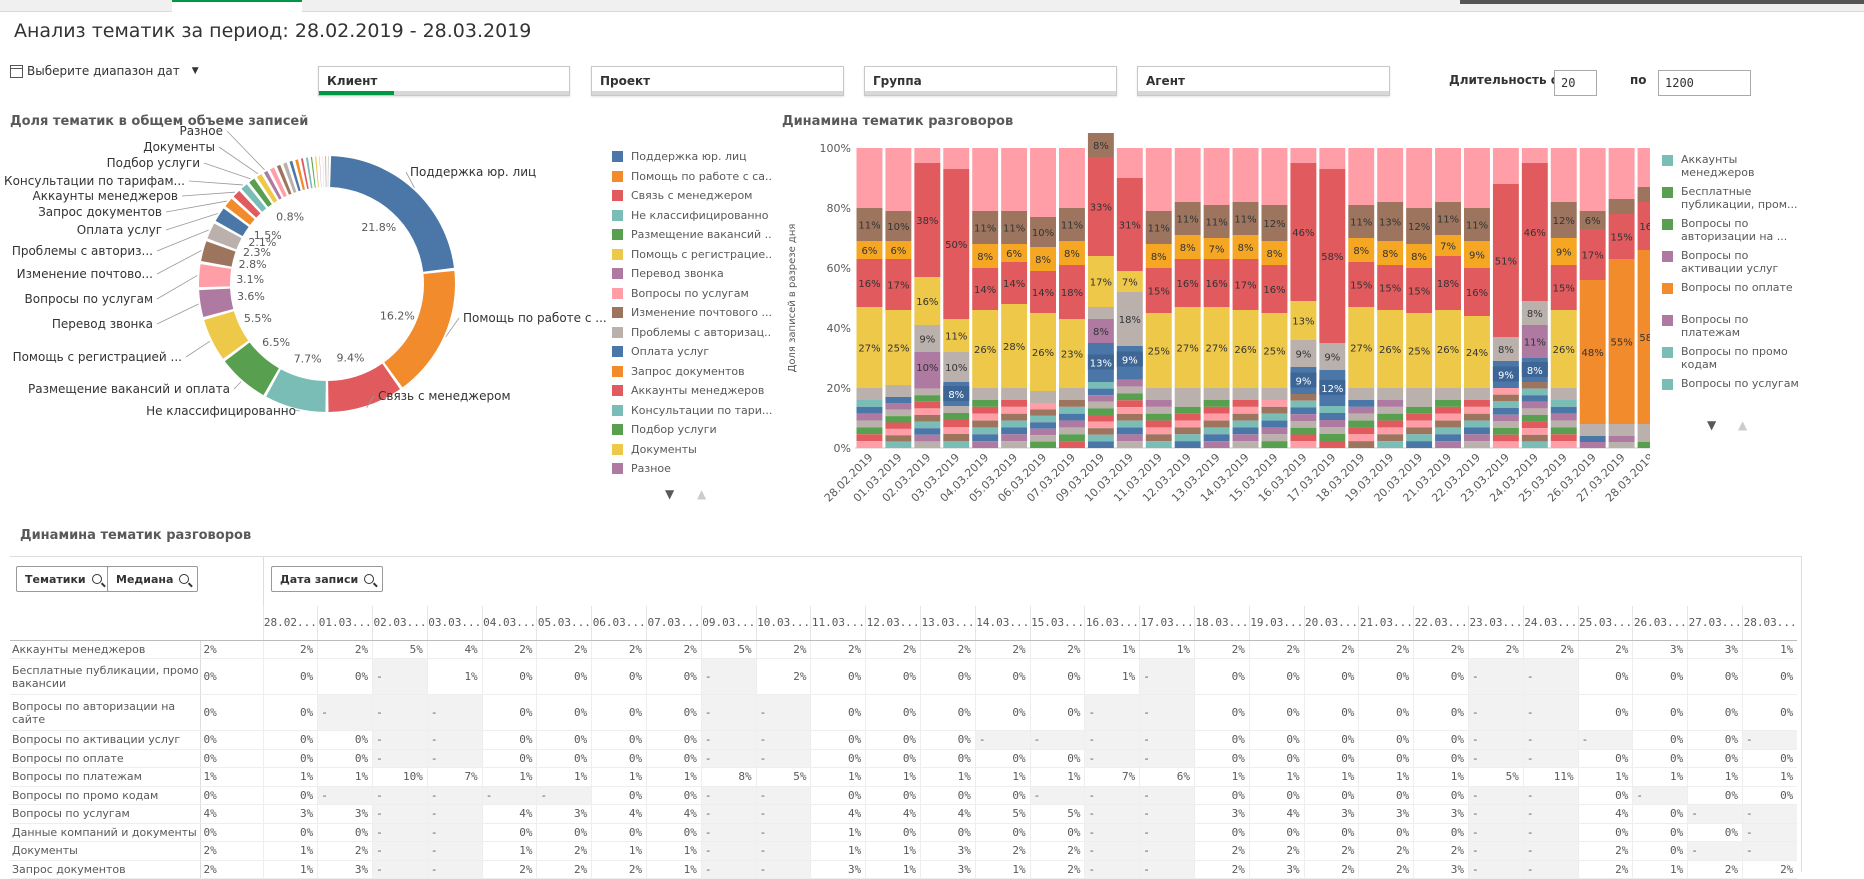  Describe the element at coordinates (1014, 298) in the screenshot. I see `stacked-bar: 28% 14% 6% 11%` at that location.